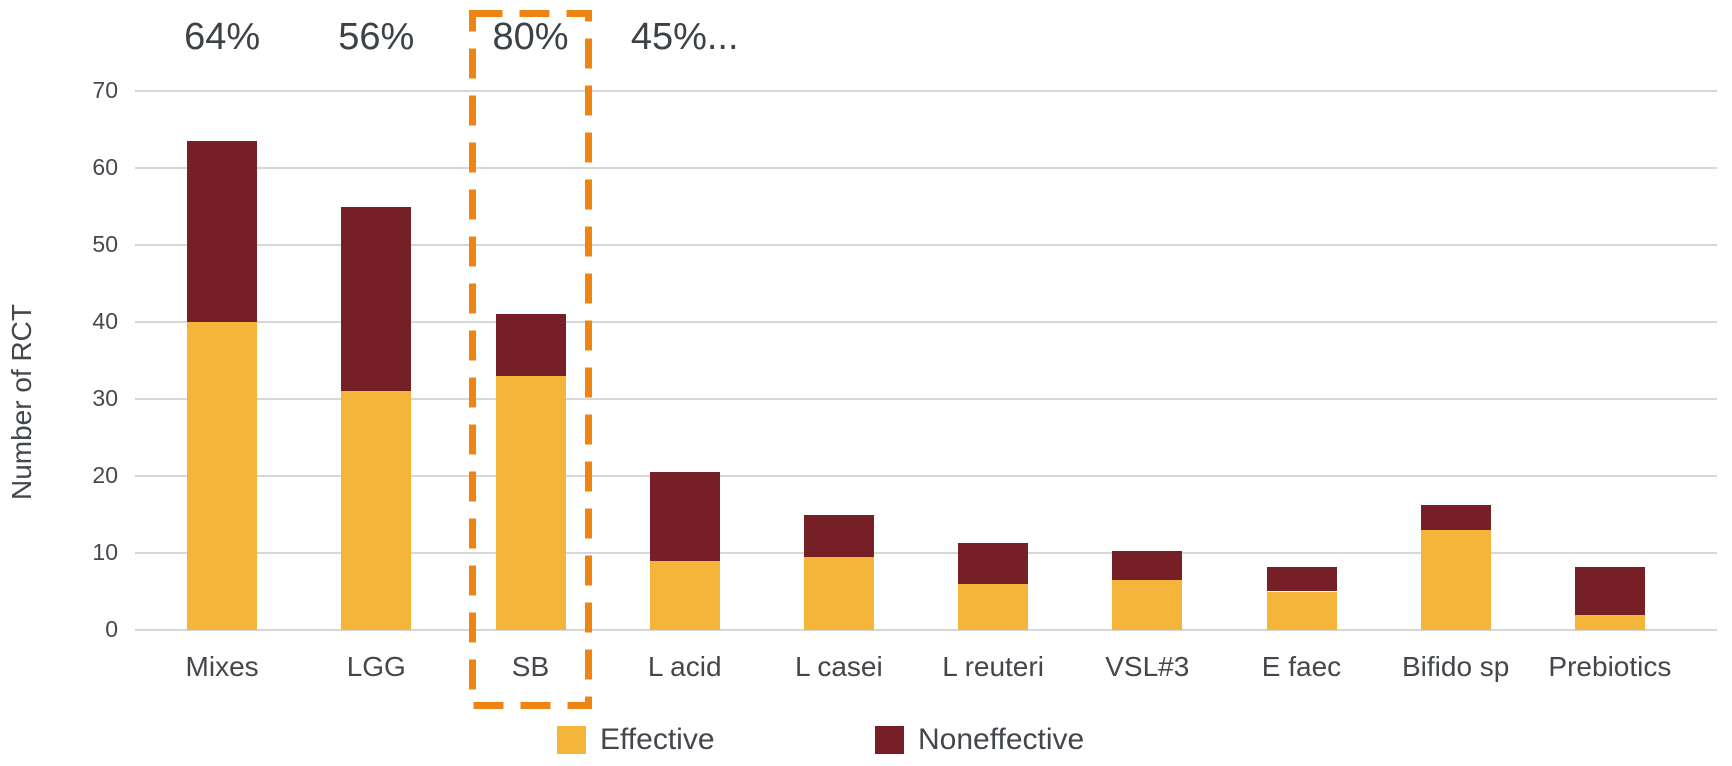  What do you see at coordinates (1147, 565) in the screenshot?
I see `bar-vsl-3-noneffective` at bounding box center [1147, 565].